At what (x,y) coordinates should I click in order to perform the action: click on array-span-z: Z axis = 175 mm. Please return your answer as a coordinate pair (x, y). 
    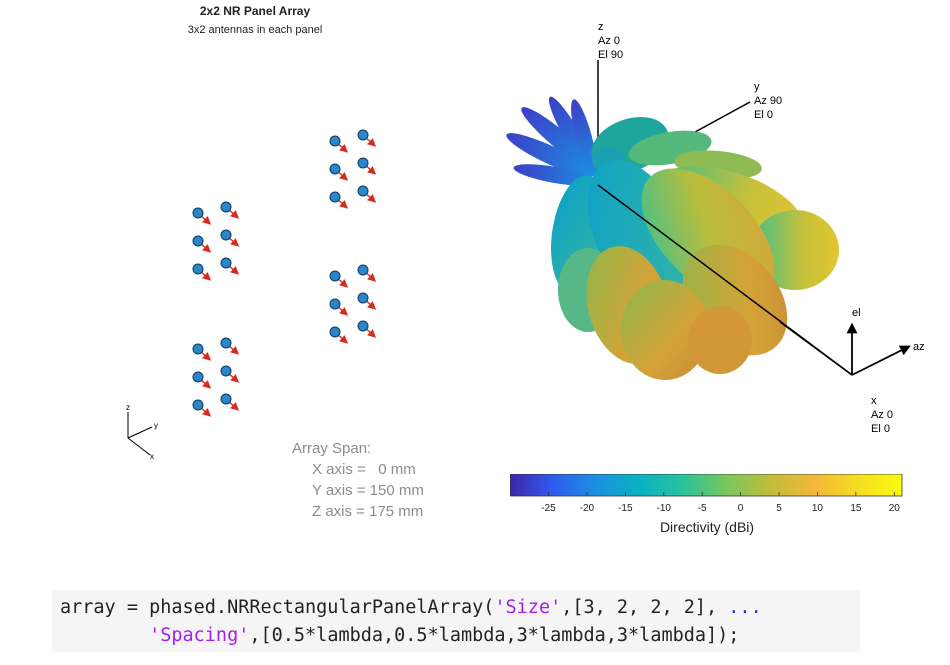
    Looking at the image, I should click on (368, 511).